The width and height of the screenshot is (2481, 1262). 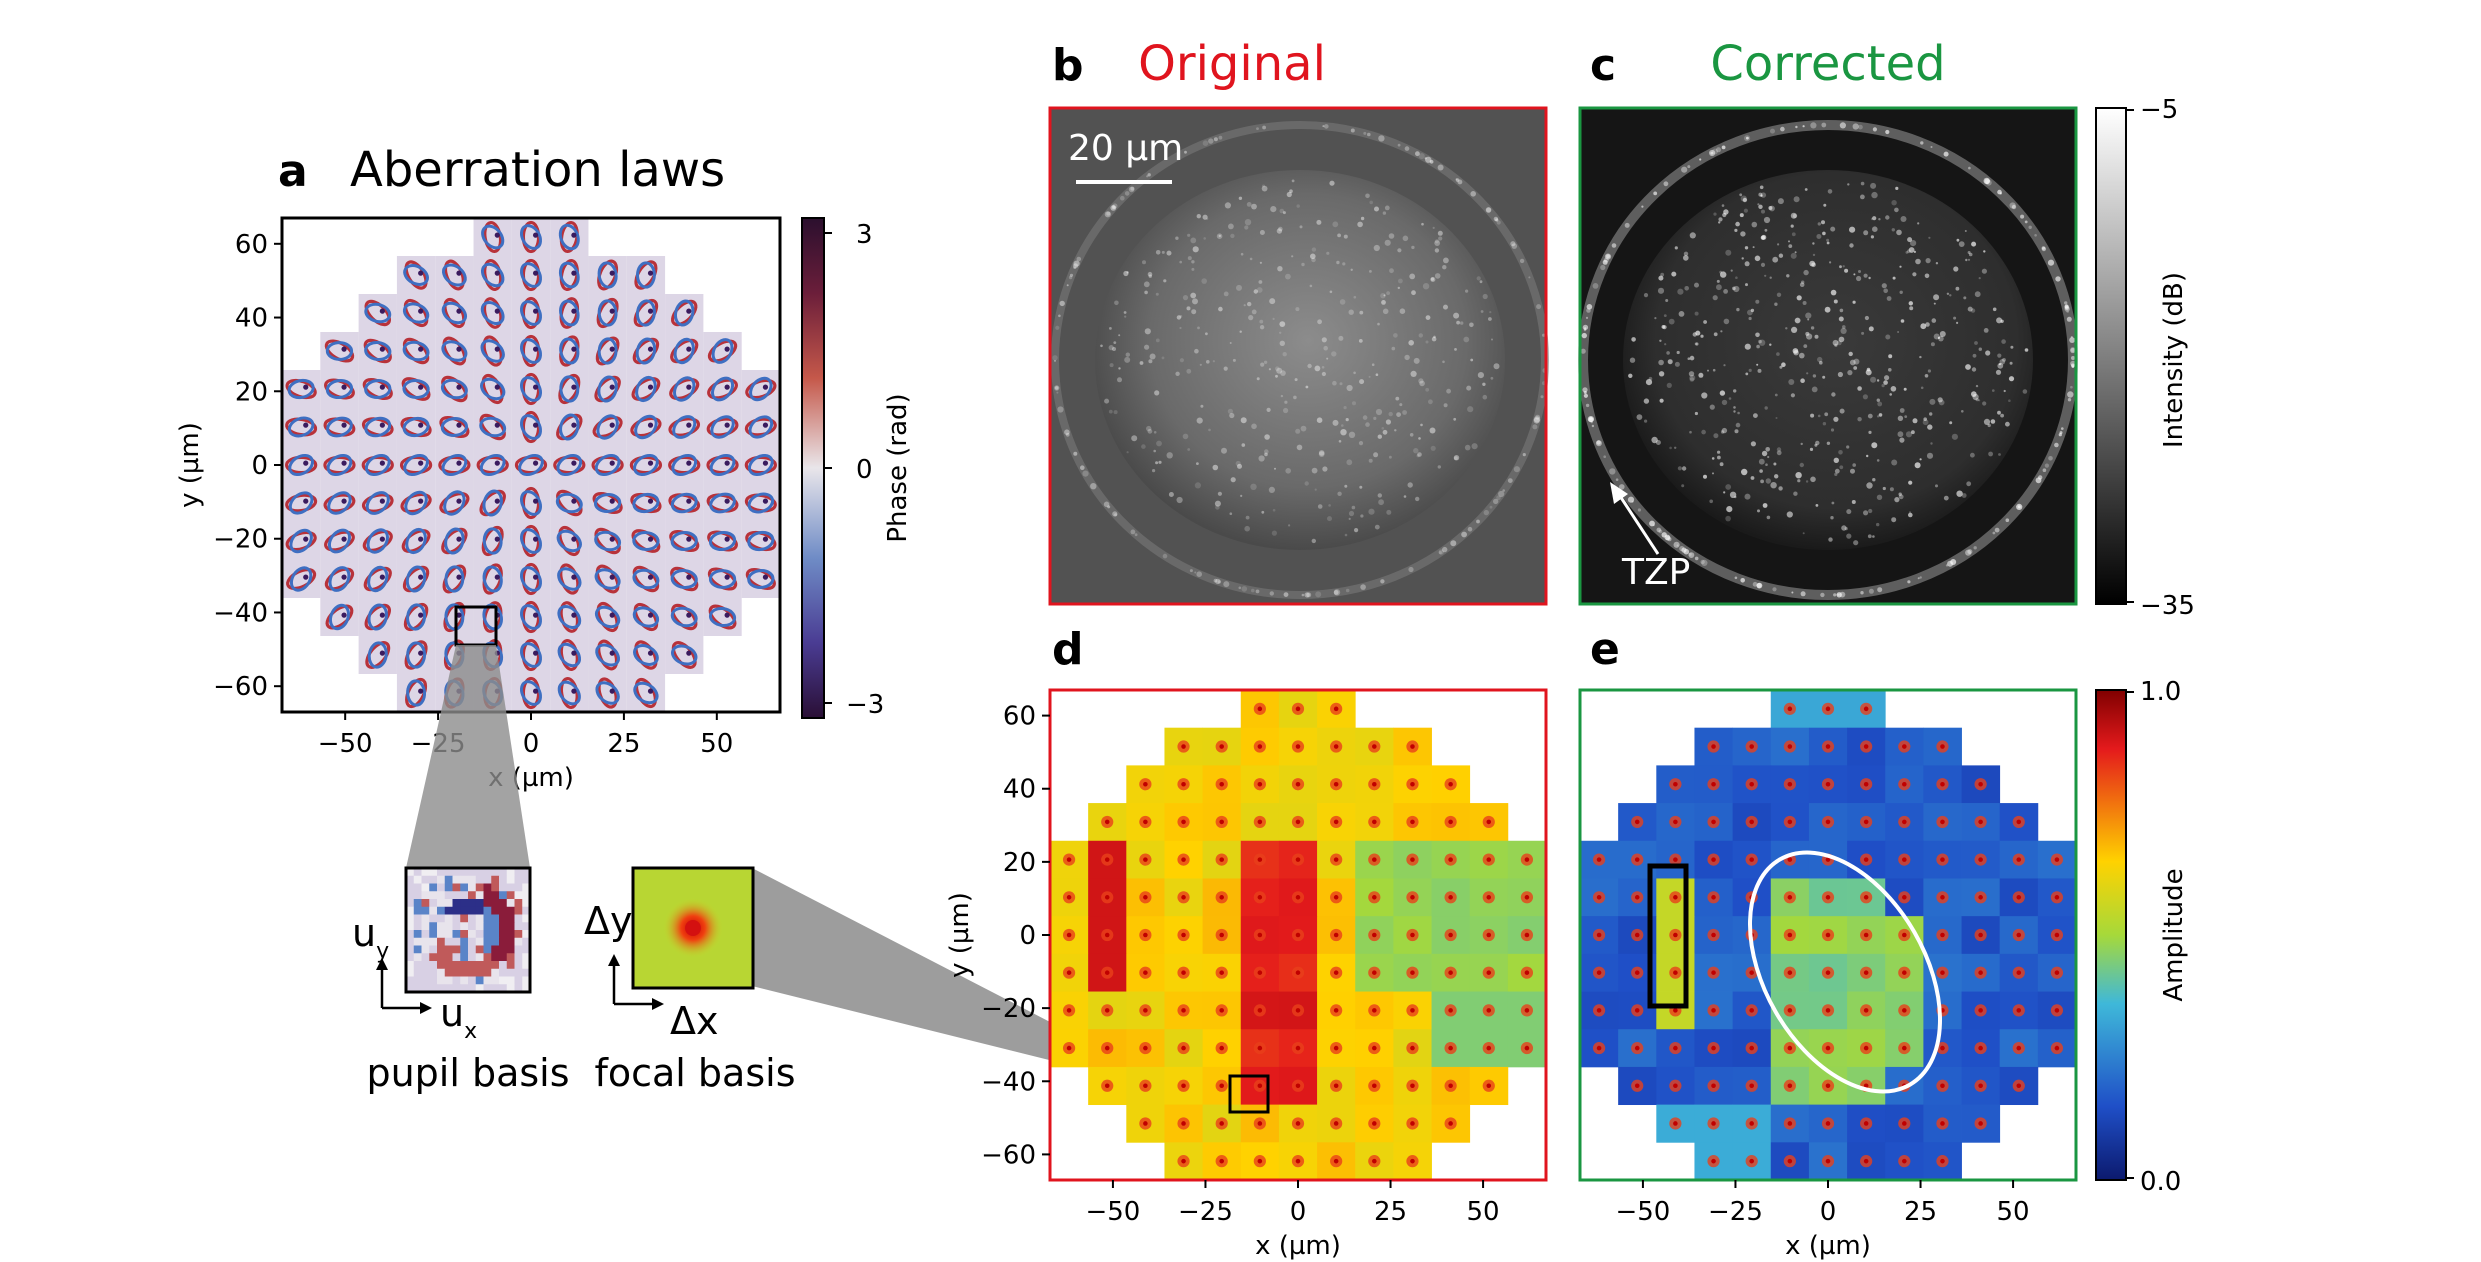 I want to click on highlight-rectangle, so click(x=1668, y=936).